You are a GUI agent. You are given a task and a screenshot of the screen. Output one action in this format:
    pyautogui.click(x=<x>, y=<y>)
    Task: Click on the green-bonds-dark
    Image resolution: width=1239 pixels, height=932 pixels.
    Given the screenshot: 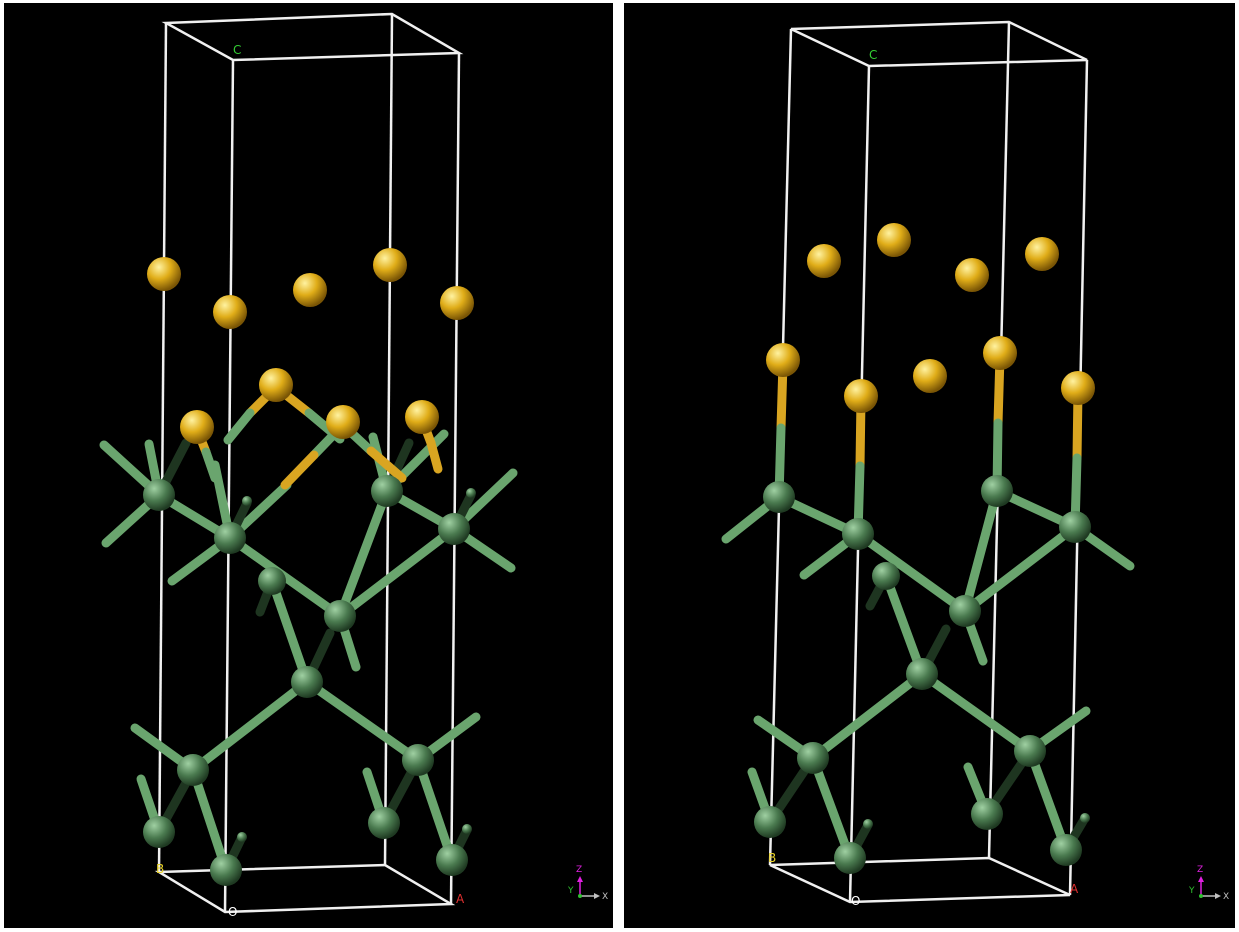 What is the action you would take?
    pyautogui.click(x=927, y=717)
    